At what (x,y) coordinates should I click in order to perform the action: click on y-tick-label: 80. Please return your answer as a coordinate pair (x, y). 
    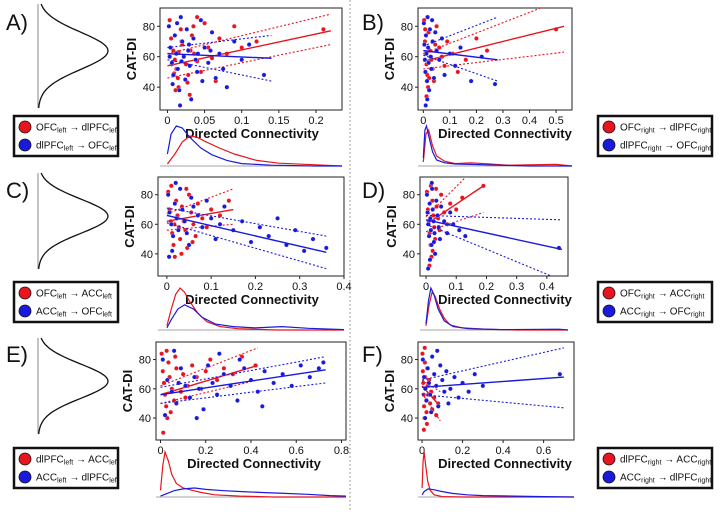
    Looking at the image, I should click on (149, 27).